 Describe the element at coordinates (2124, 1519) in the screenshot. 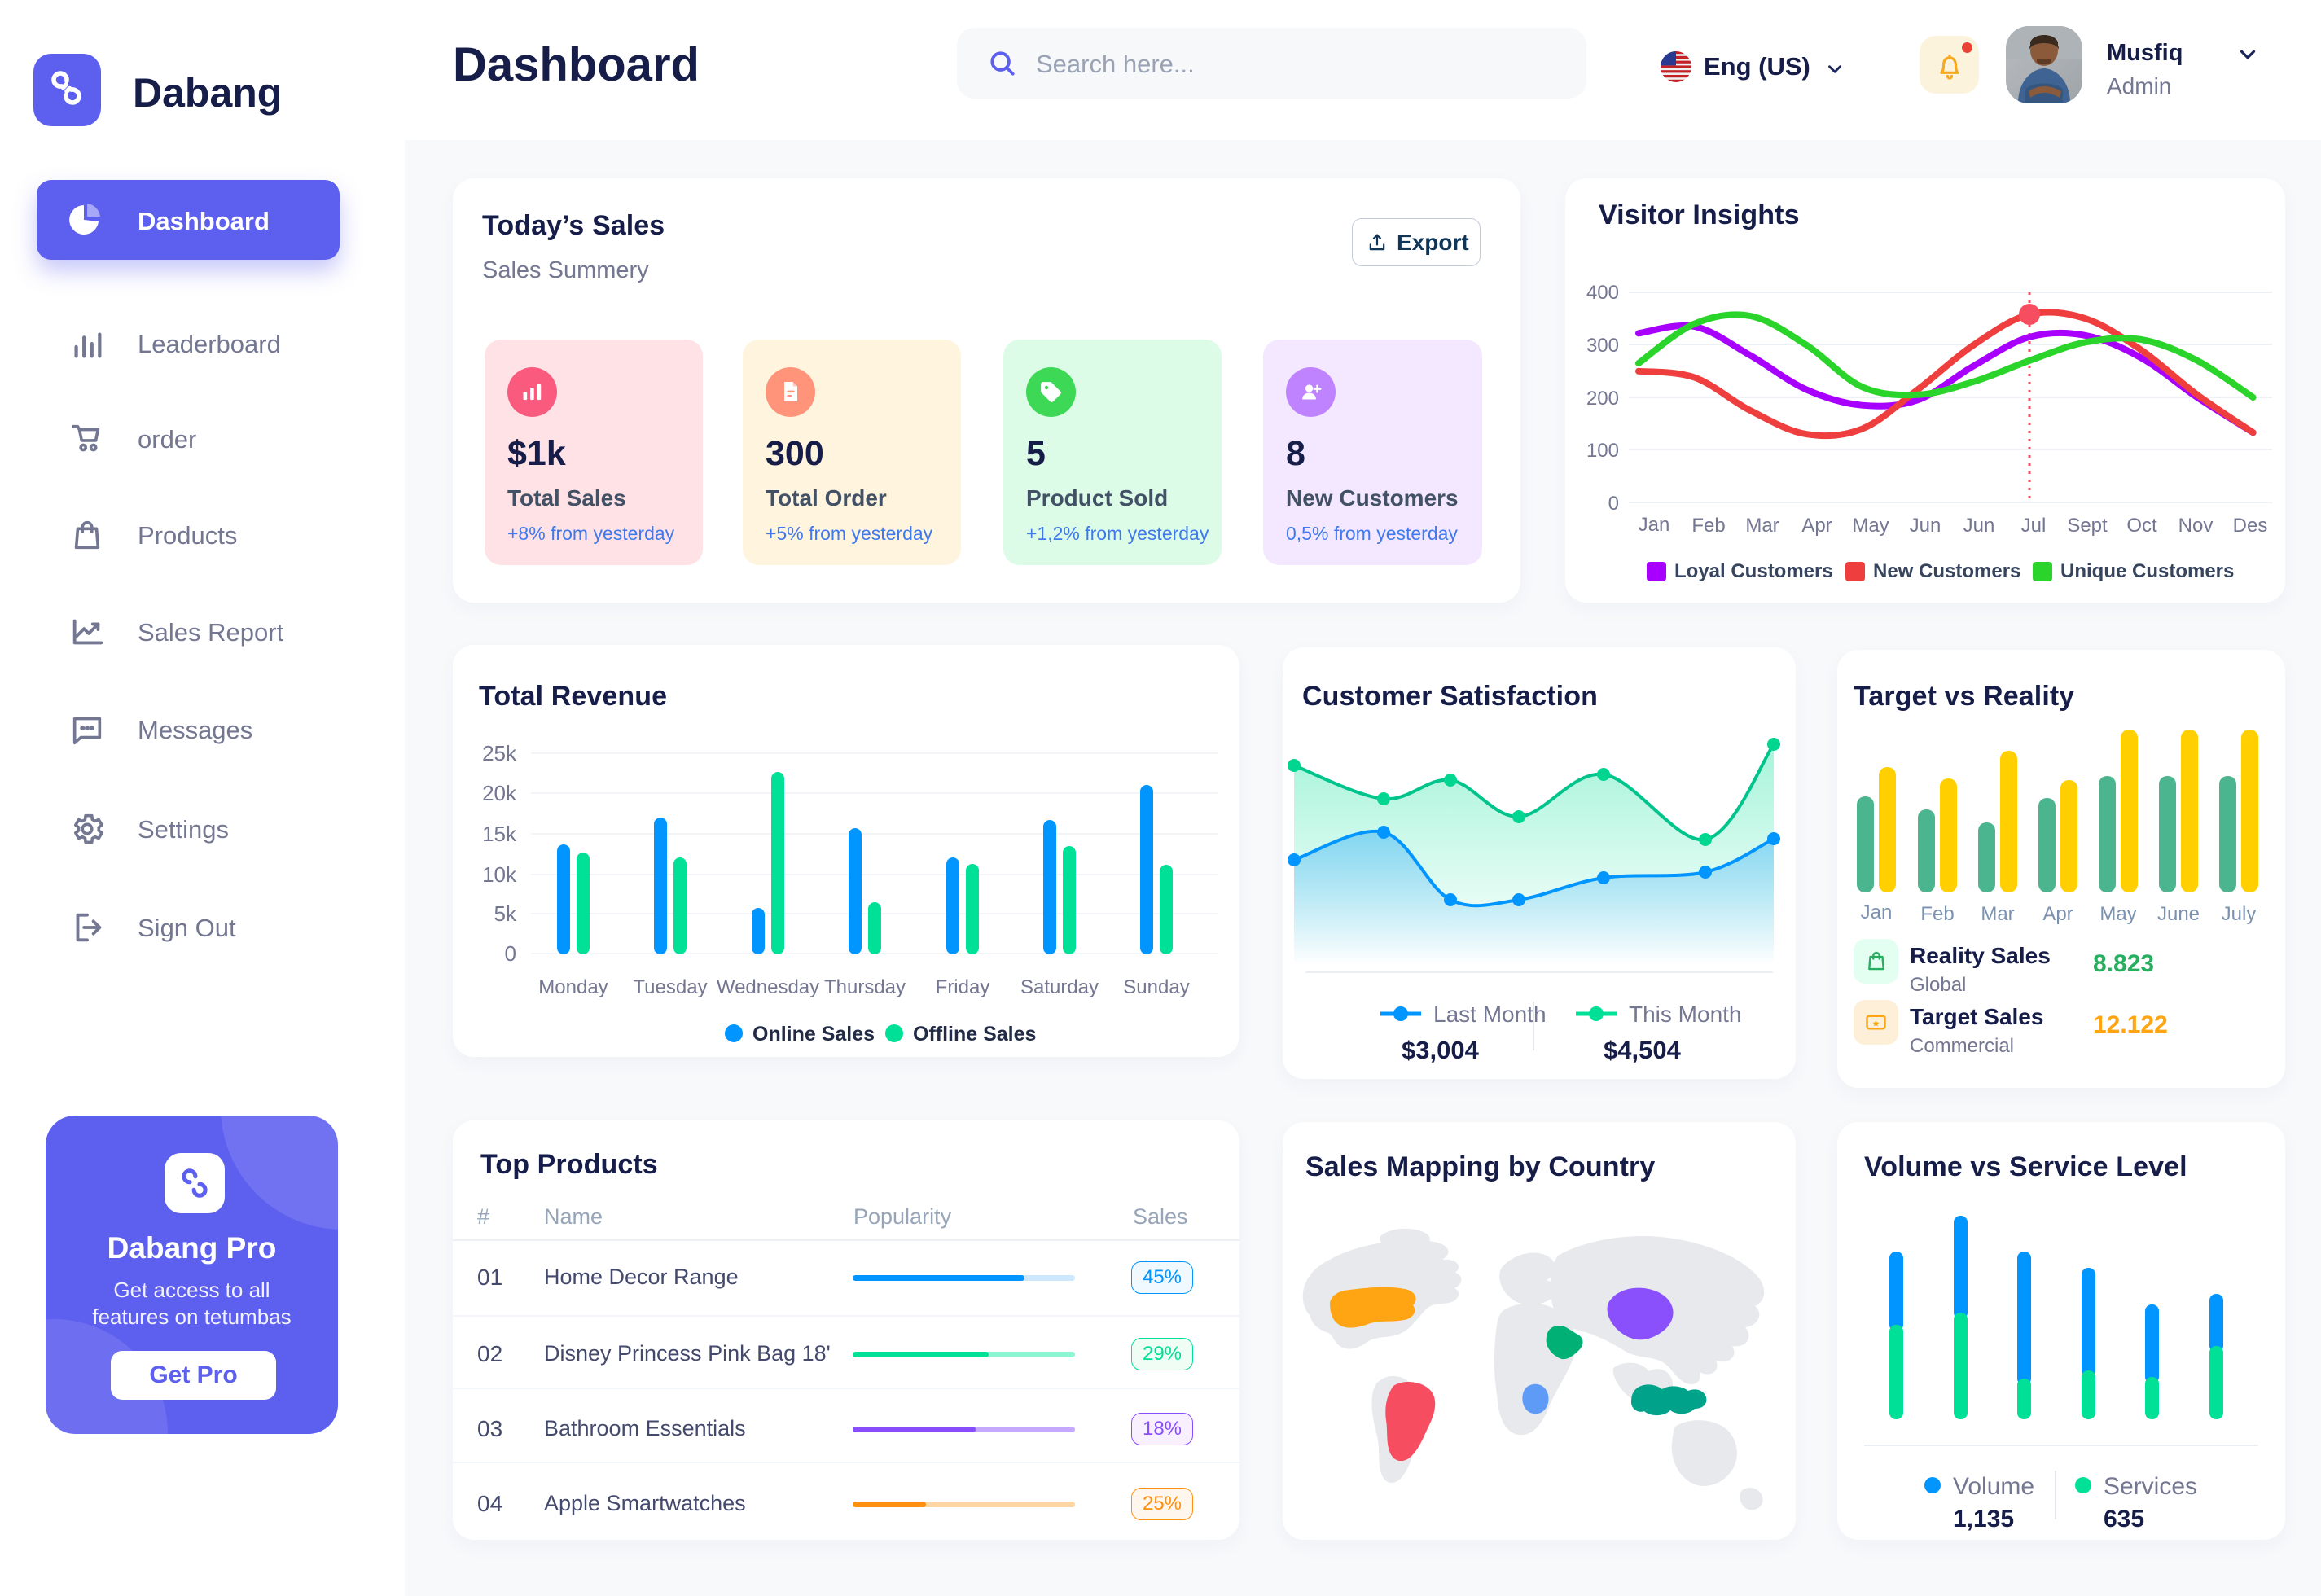

I see `svg-text: 635` at that location.